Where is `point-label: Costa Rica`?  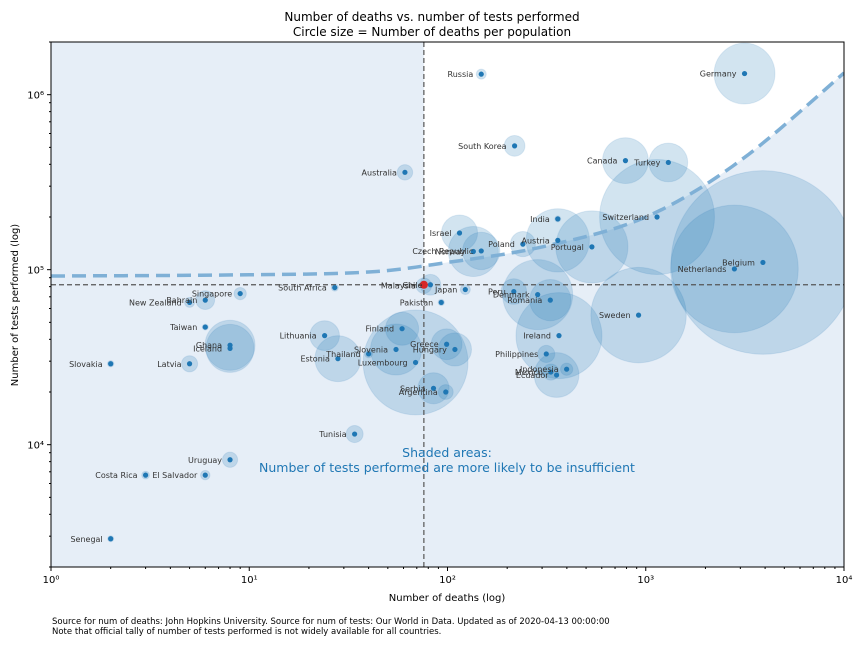 point-label: Costa Rica is located at coordinates (116, 475).